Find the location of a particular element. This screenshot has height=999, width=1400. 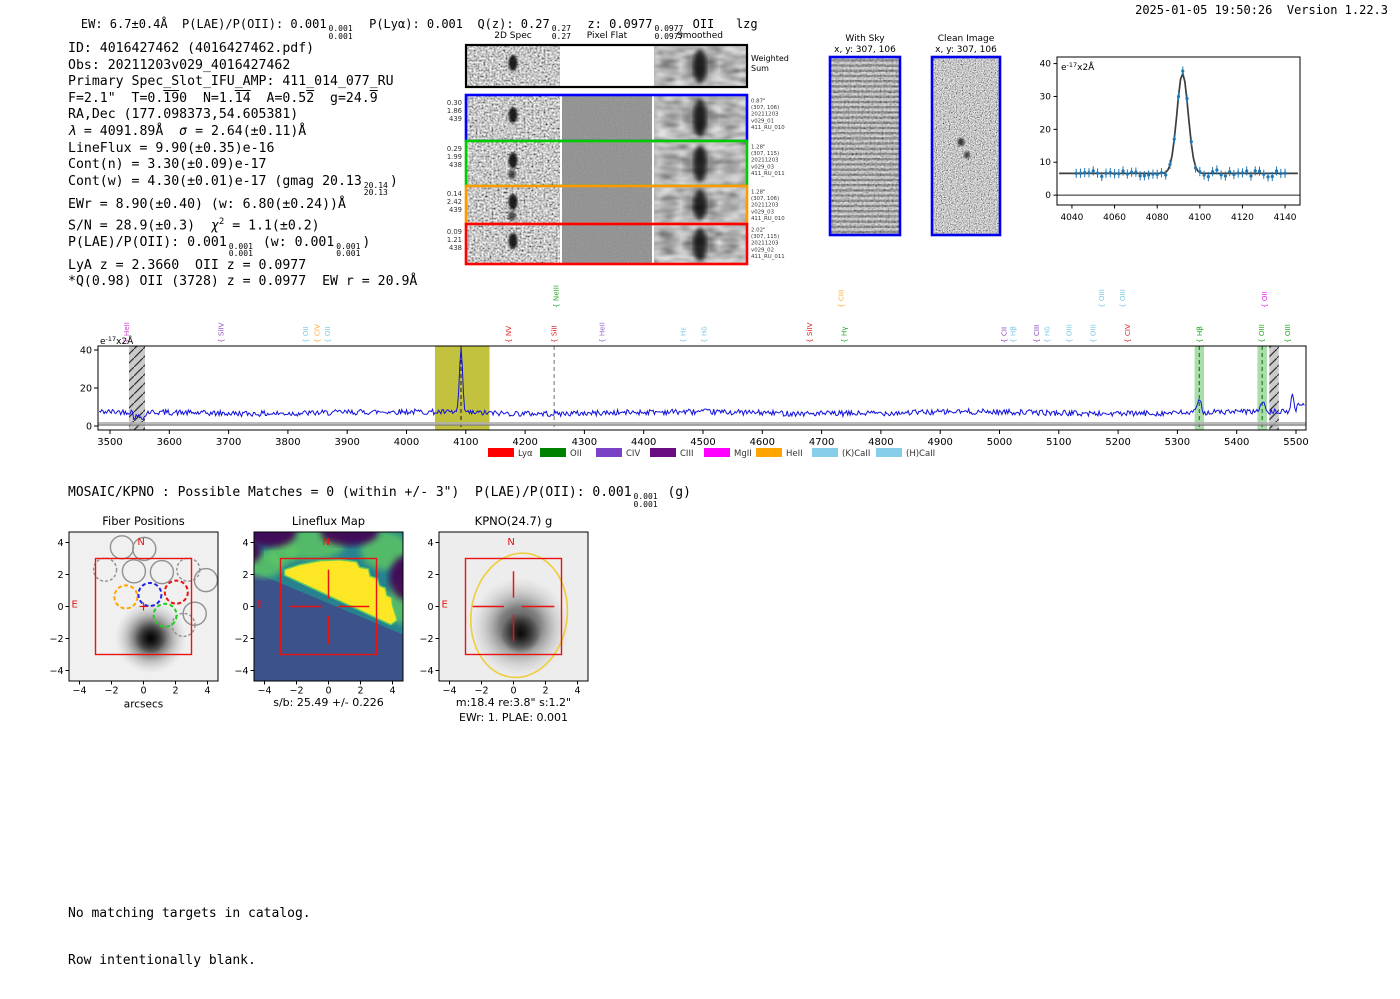

footer-line-2: Row intentionally blank. is located at coordinates (162, 960).